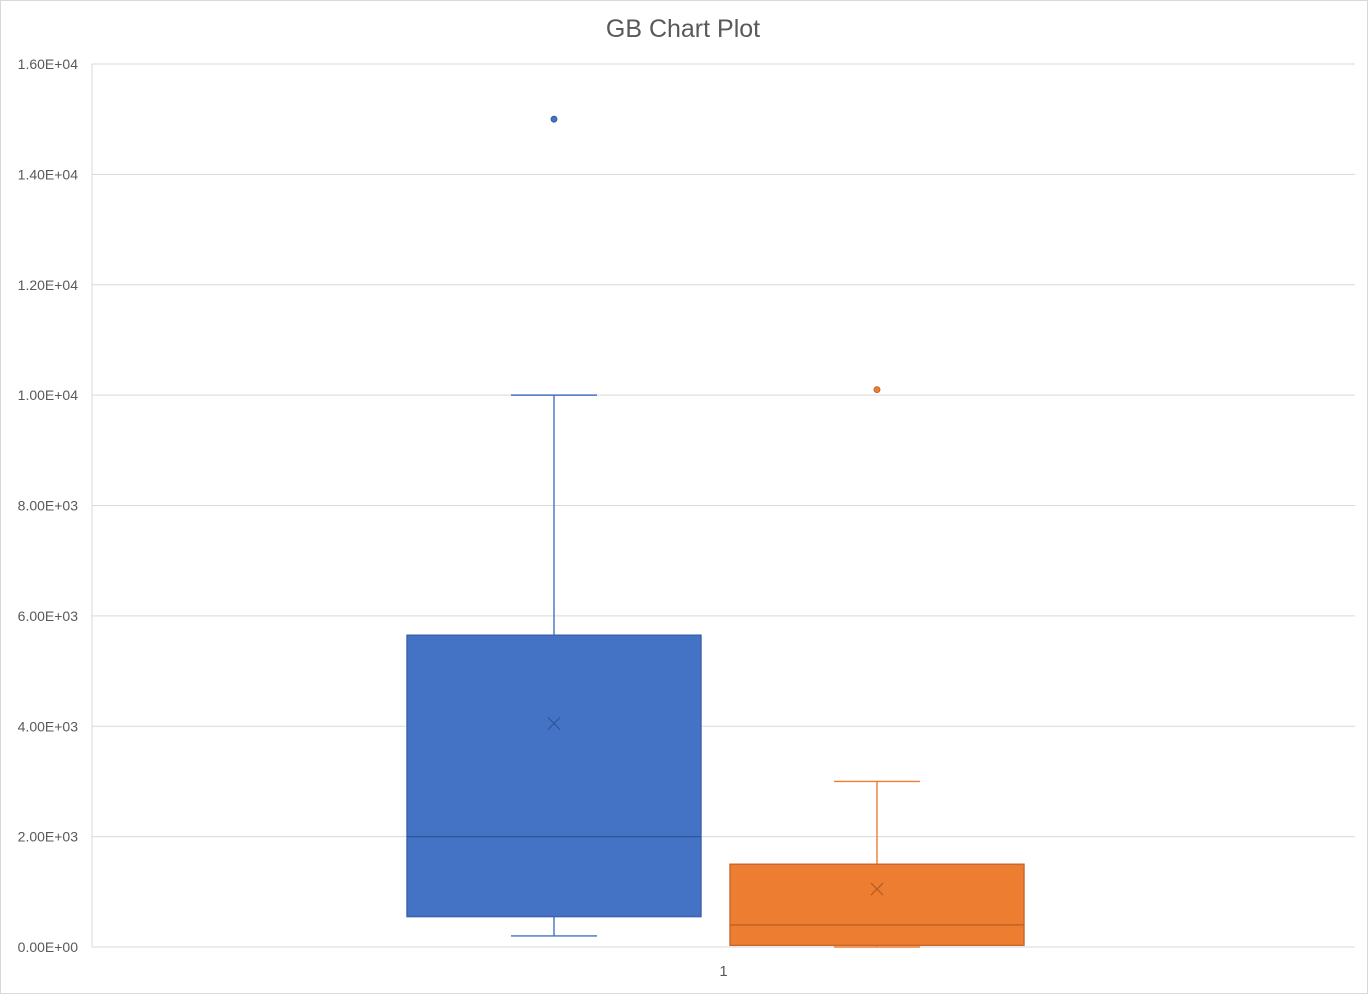 The height and width of the screenshot is (994, 1368). I want to click on chart-title: GB Chart Plot, so click(683, 29).